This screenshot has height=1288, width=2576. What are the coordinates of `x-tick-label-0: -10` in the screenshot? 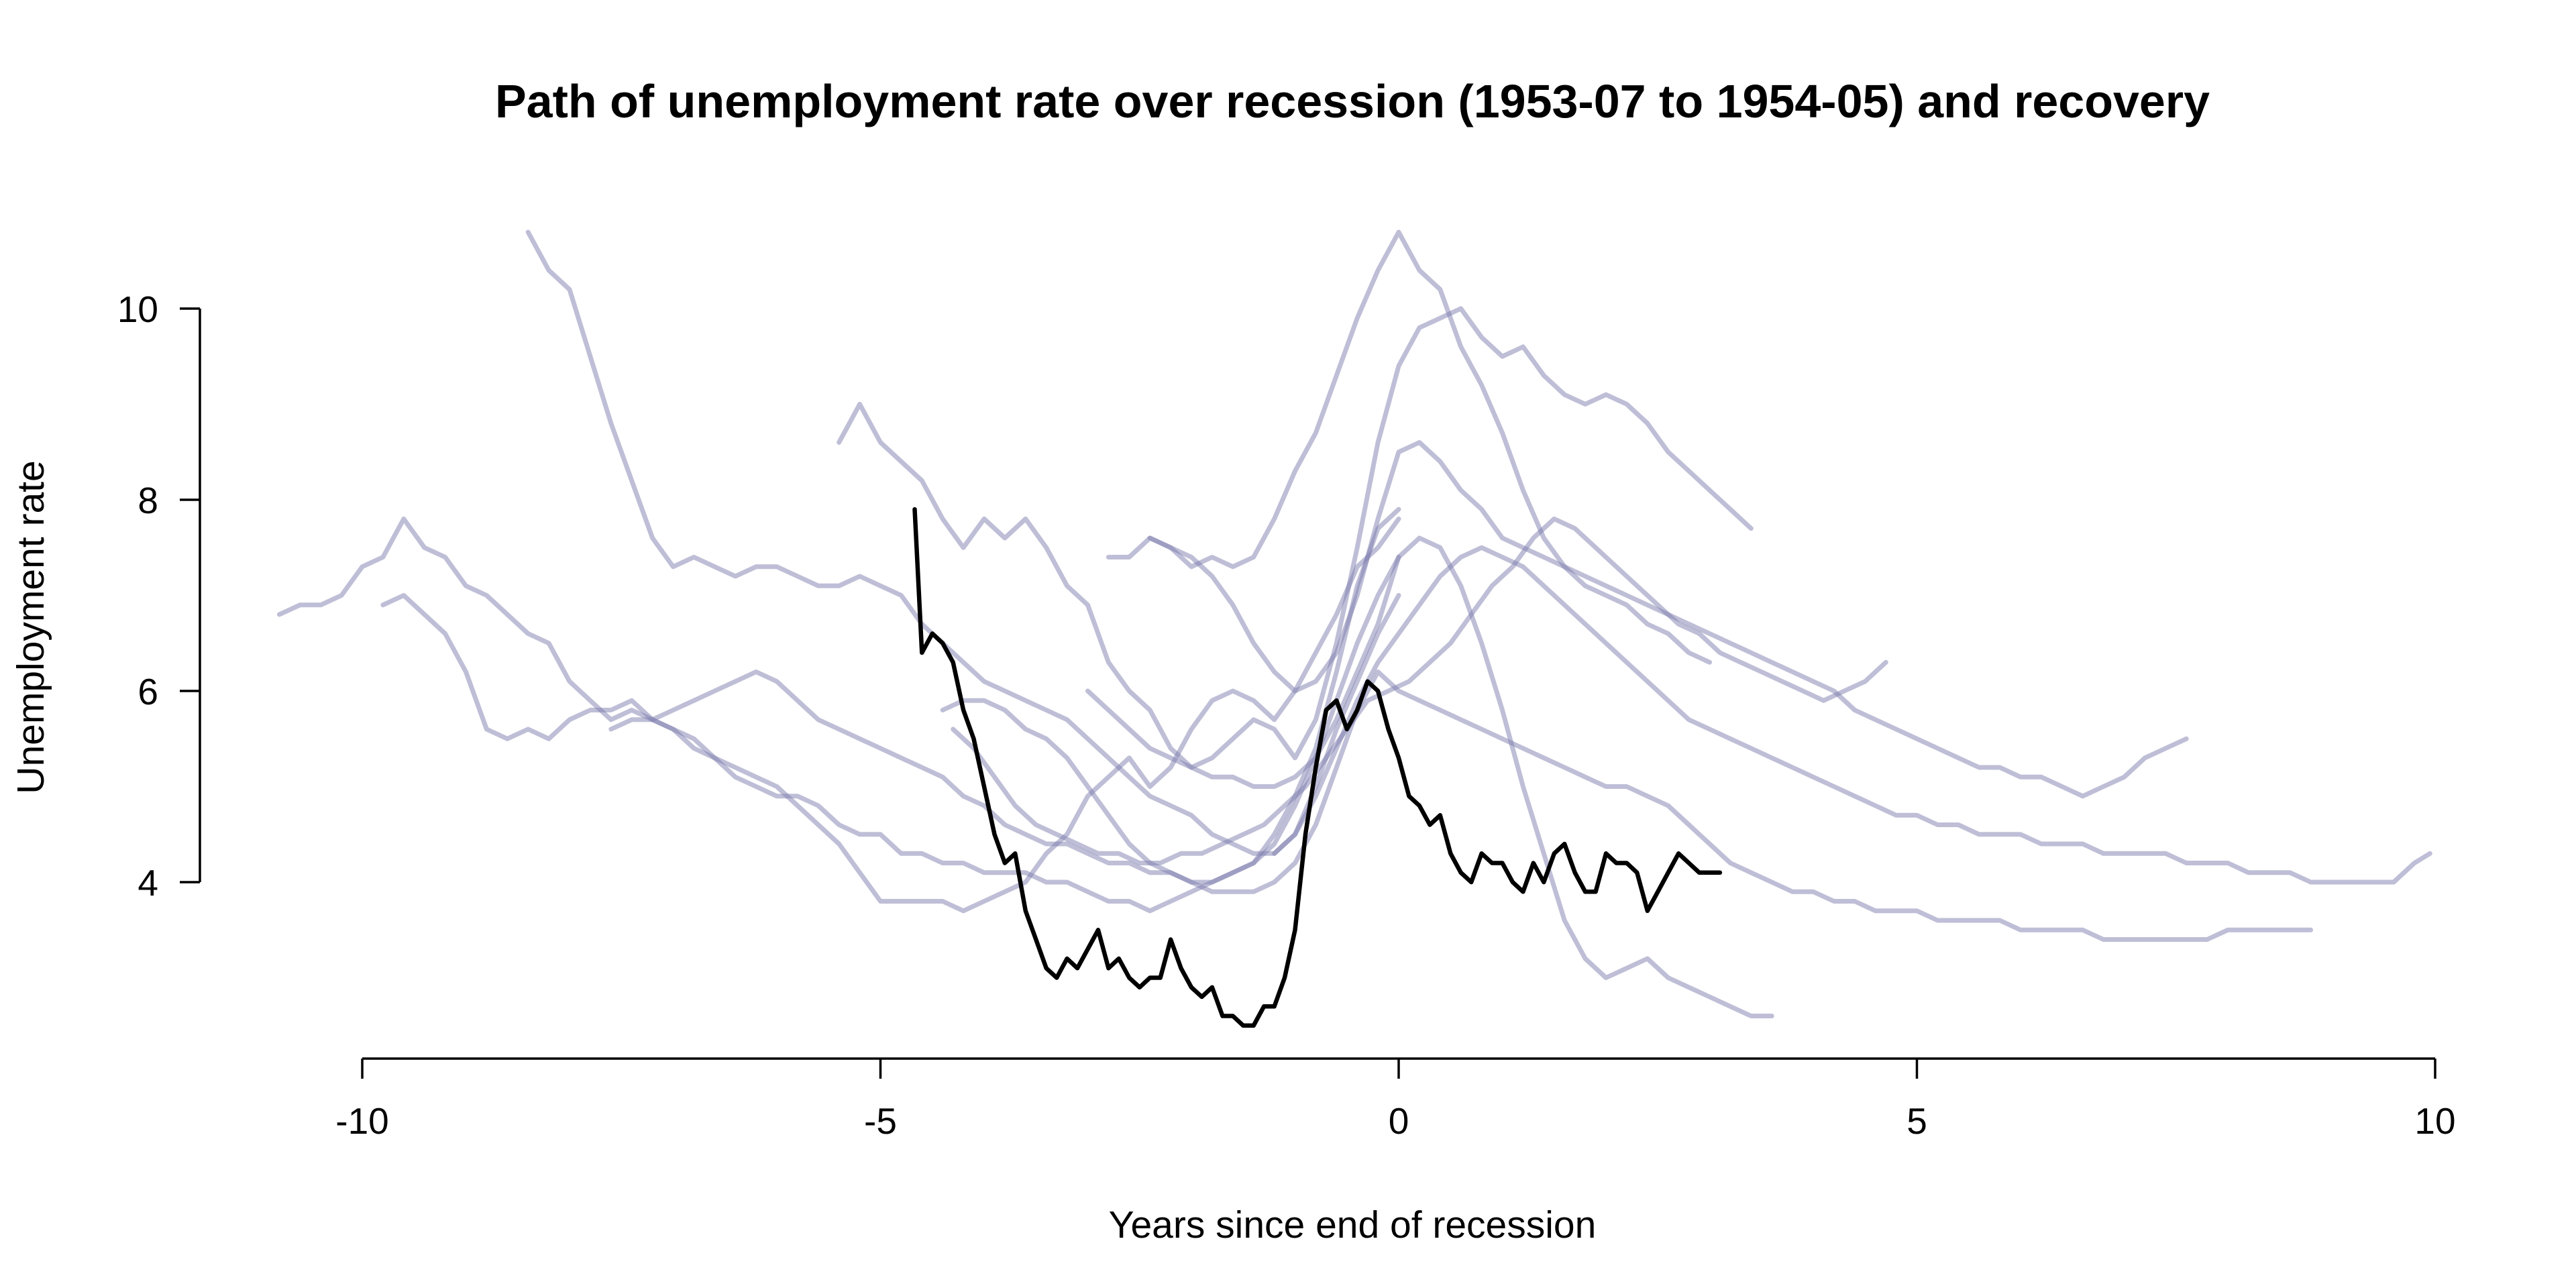 It's located at (362, 1121).